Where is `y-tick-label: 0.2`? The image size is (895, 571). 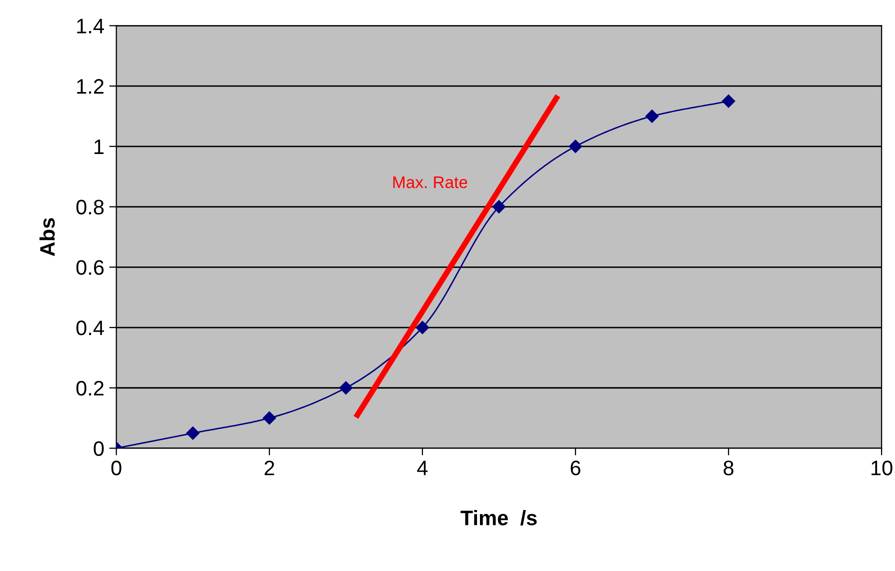
y-tick-label: 0.2 is located at coordinates (90, 388).